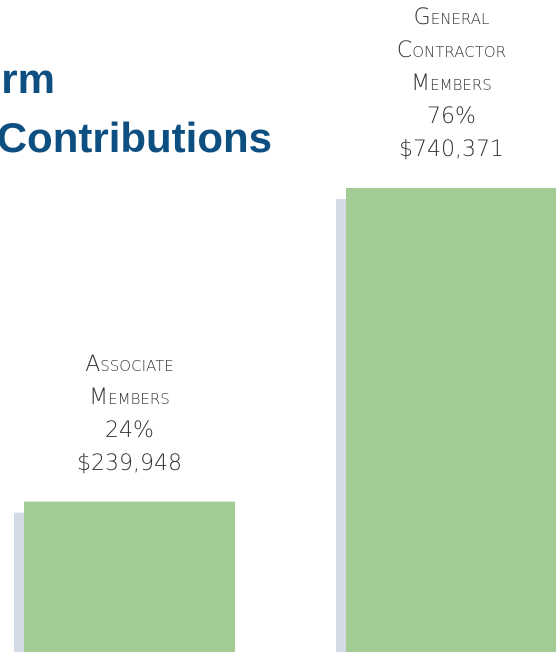 This screenshot has height=654, width=556. What do you see at coordinates (451, 149) in the screenshot?
I see `value-label: $740,371` at bounding box center [451, 149].